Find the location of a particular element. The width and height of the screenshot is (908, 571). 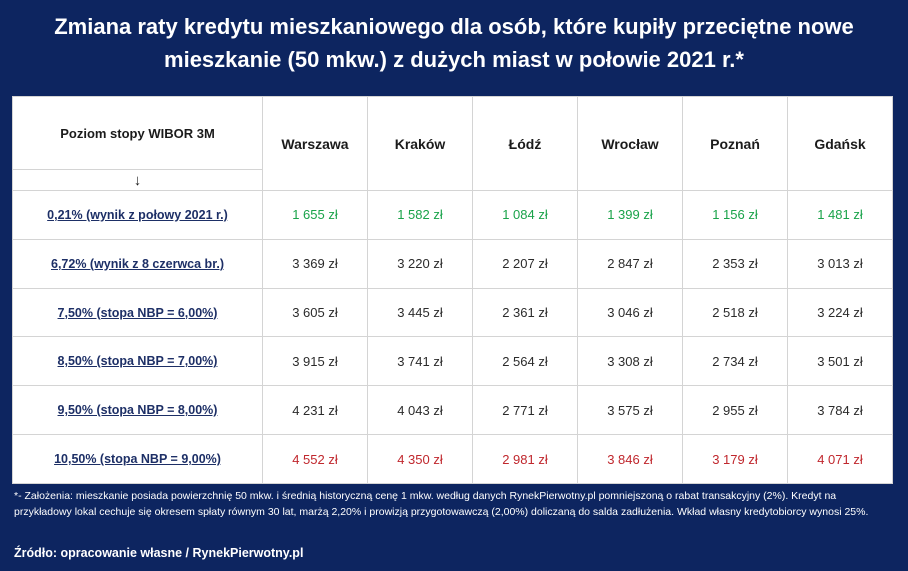

row-label: 0,21% (wynik z połowy 2021 r.) is located at coordinates (137, 215).